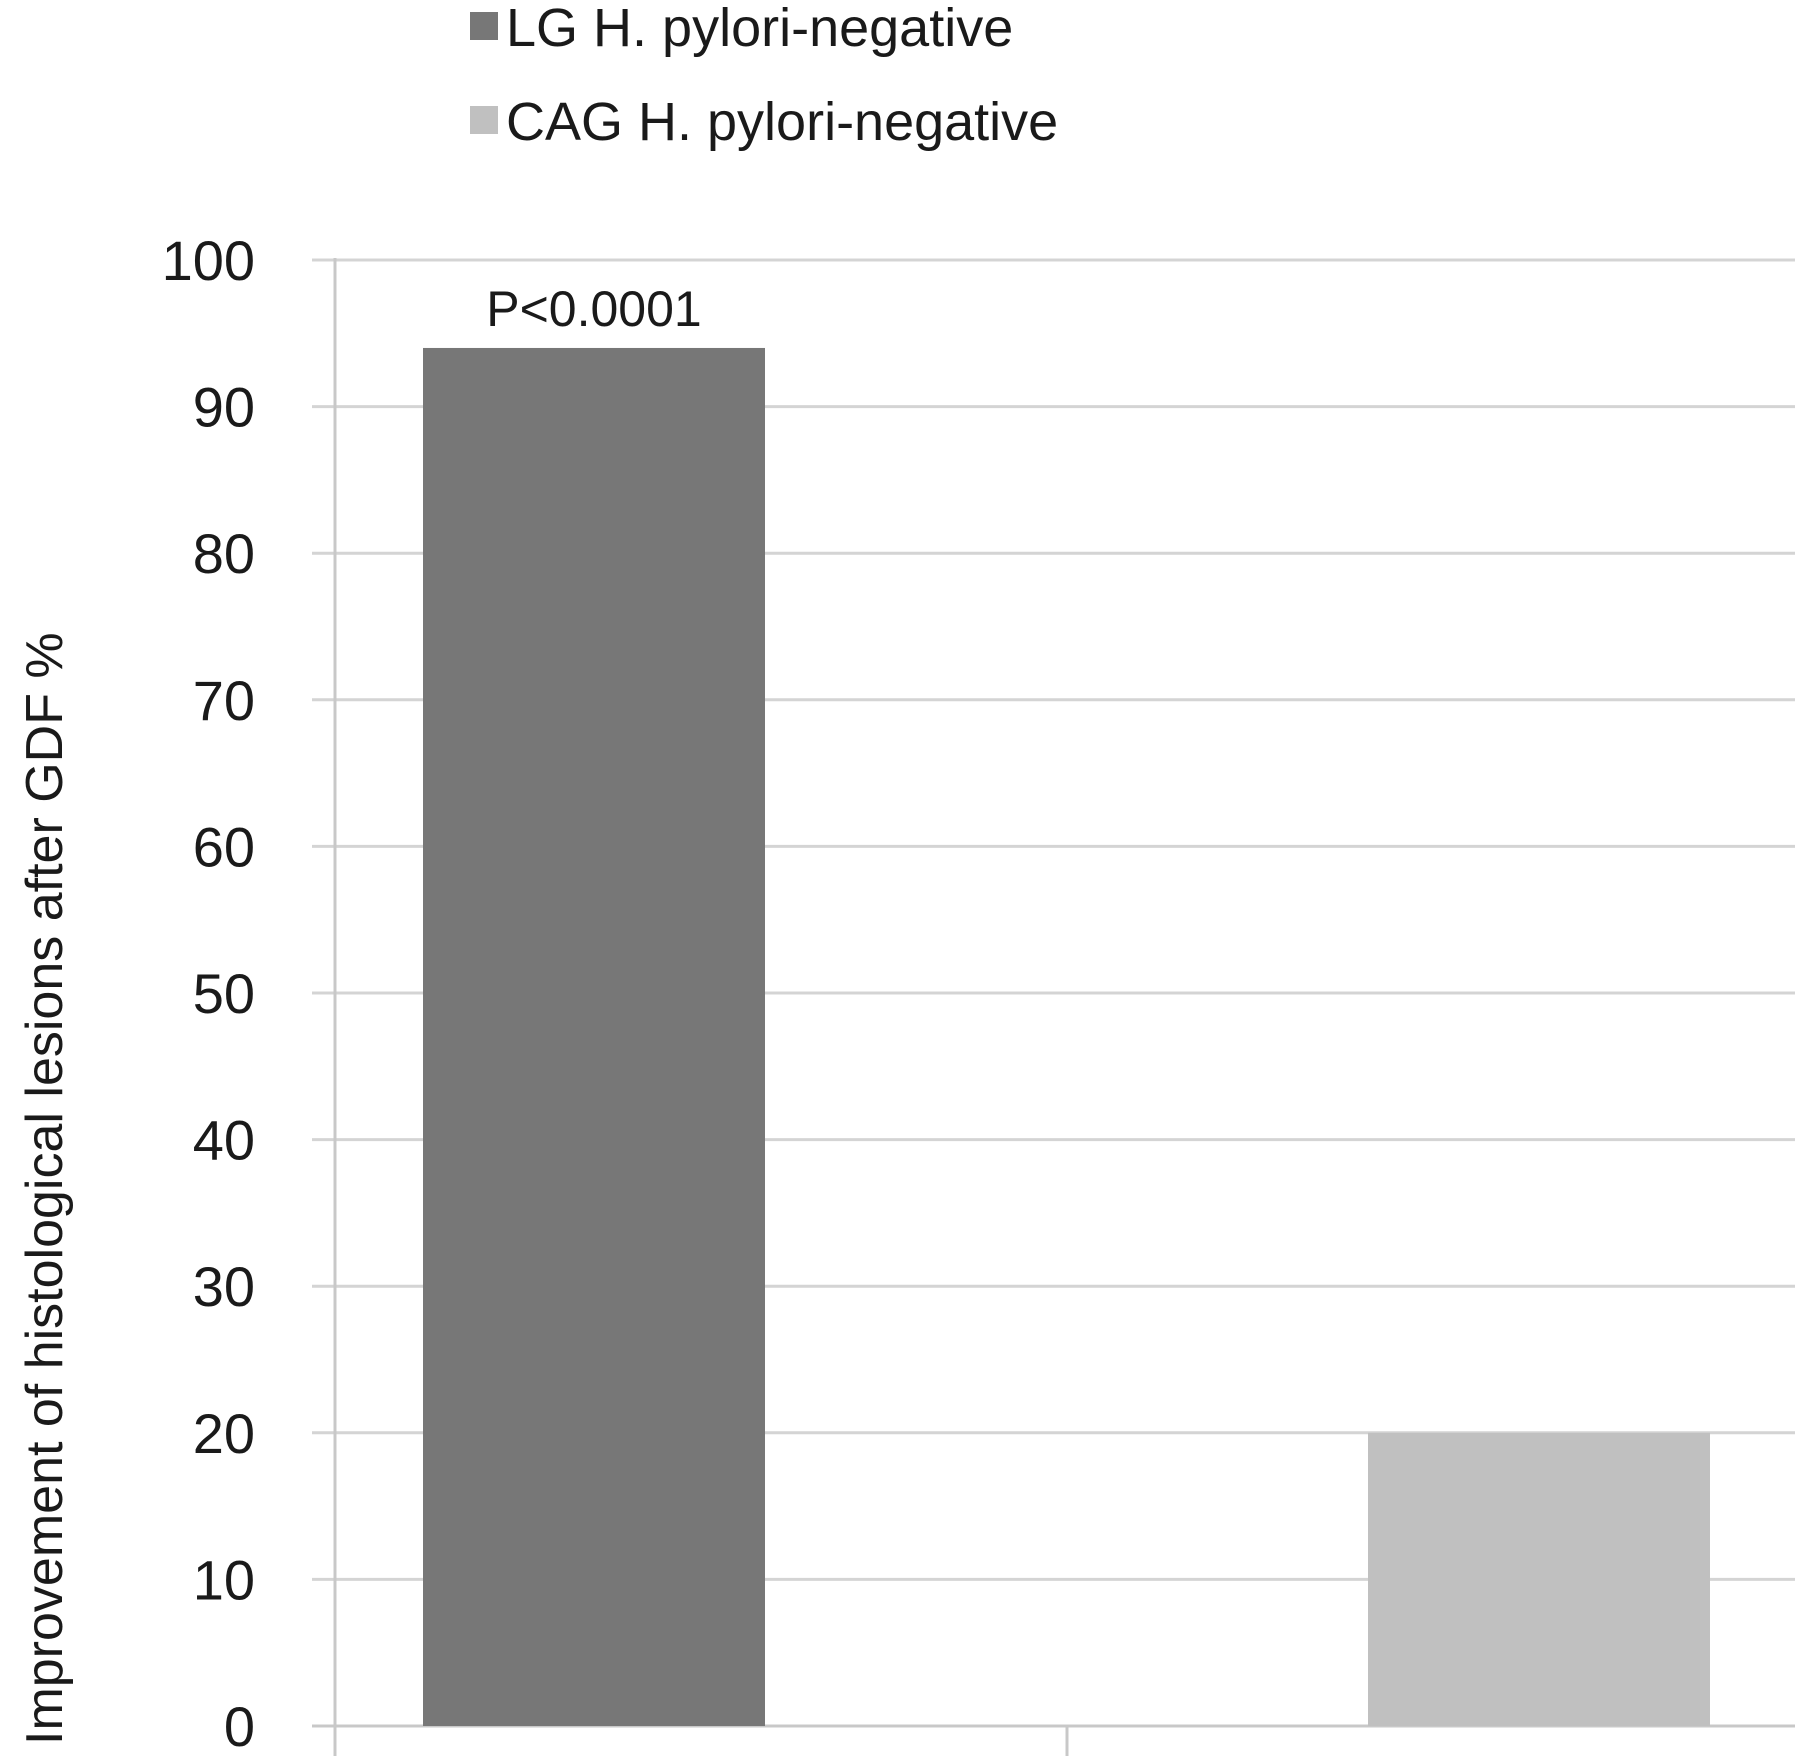  I want to click on legend-label-1: CAG H. pylori-negative, so click(782, 122).